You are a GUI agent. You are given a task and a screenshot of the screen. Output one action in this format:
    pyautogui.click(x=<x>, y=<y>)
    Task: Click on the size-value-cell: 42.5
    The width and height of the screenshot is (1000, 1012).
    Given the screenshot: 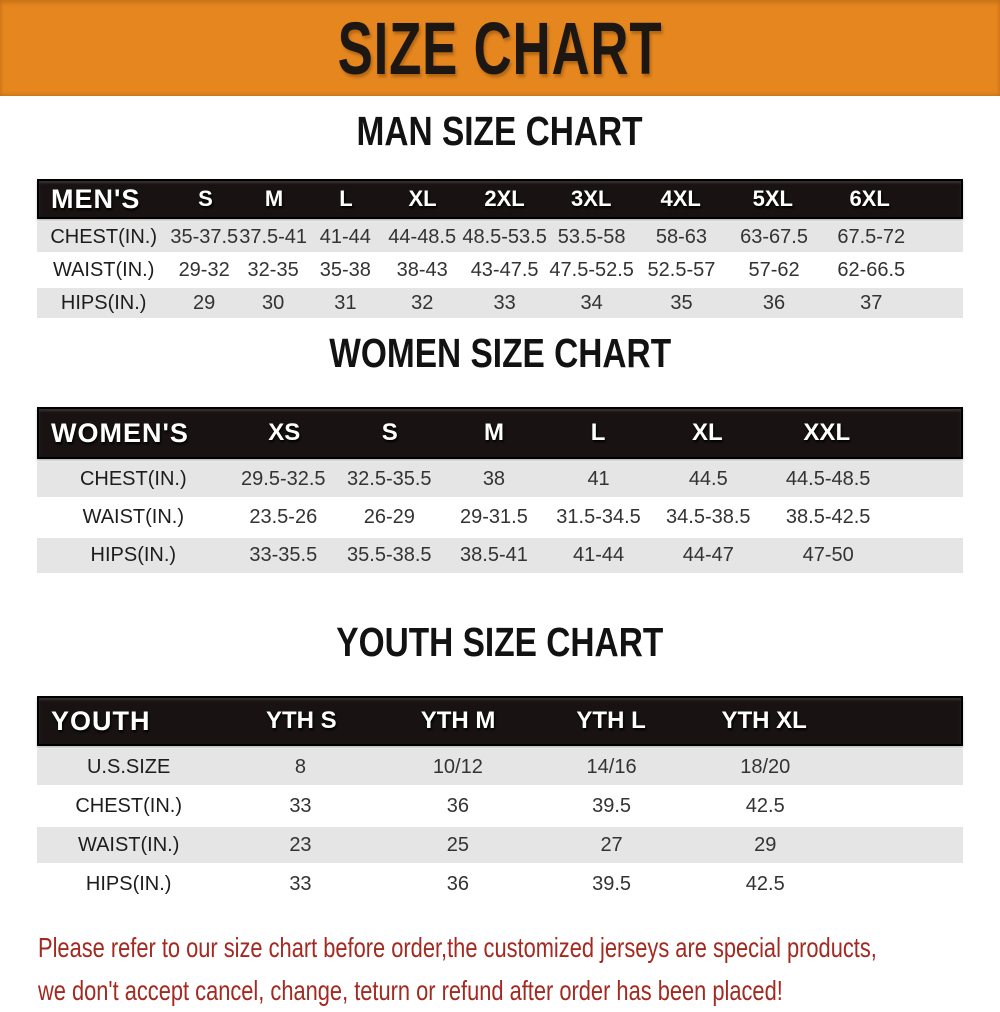 What is the action you would take?
    pyautogui.click(x=765, y=805)
    